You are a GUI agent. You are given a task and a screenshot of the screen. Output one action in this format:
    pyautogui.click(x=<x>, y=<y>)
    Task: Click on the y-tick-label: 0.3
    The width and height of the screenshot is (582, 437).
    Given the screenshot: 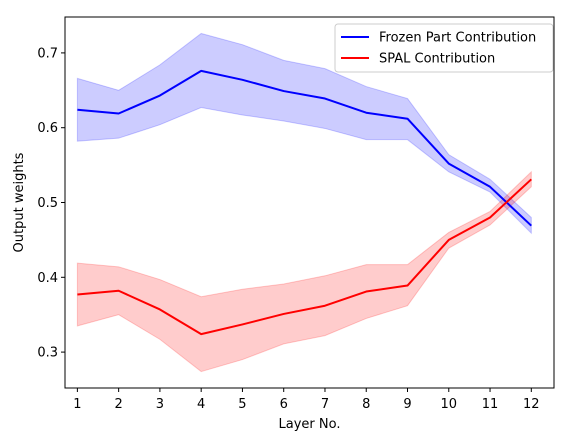 What is the action you would take?
    pyautogui.click(x=47, y=353)
    